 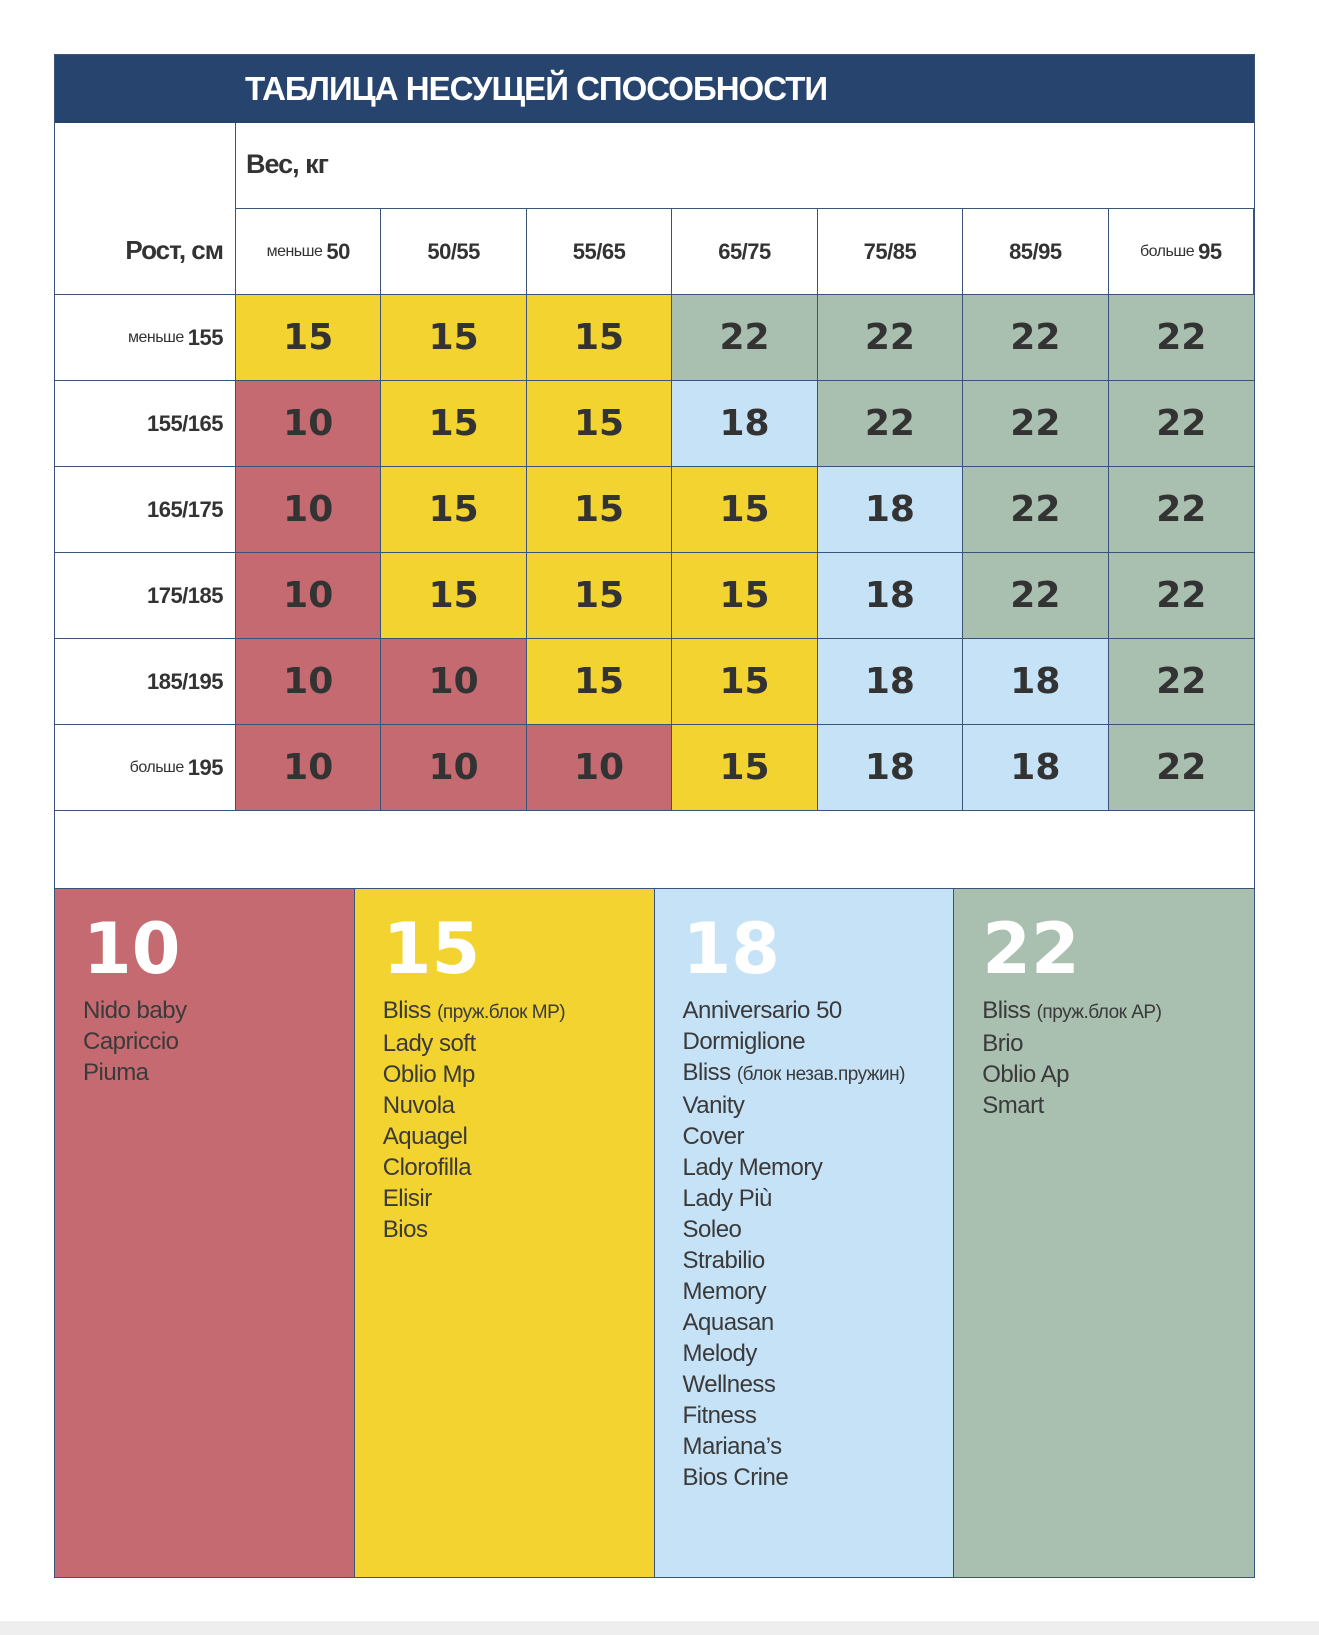 I want to click on item-name: Bliss, so click(x=407, y=1010).